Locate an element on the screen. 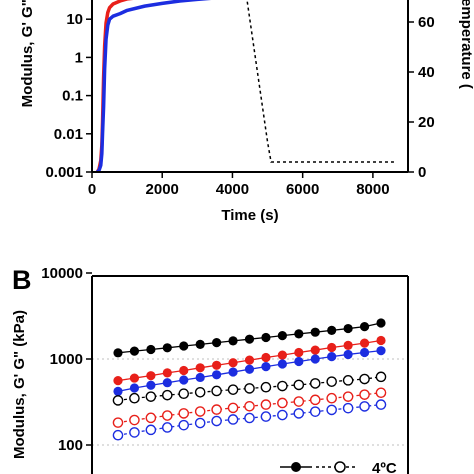  y-tick-label: 10000 is located at coordinates (62, 273).